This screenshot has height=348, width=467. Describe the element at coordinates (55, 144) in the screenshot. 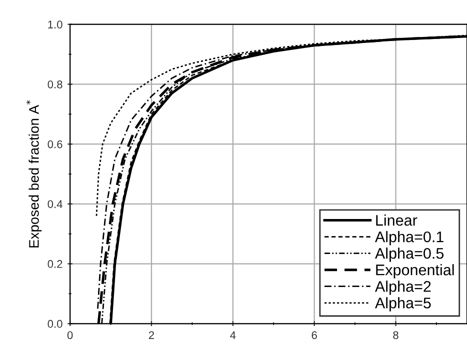

I see `y-tick-label: 0.6` at that location.